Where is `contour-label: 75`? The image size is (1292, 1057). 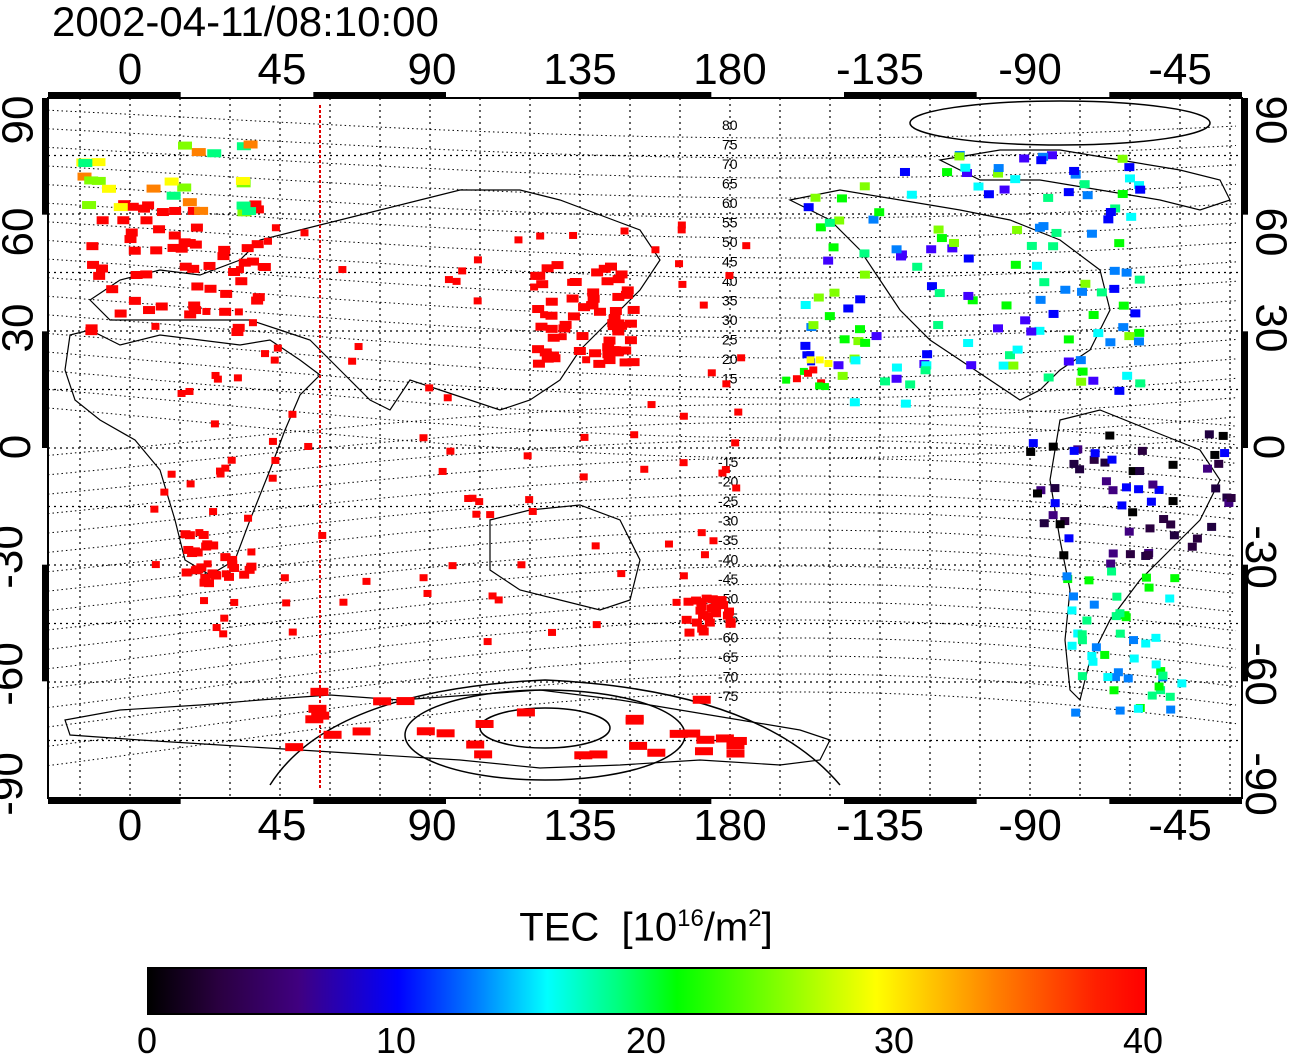
contour-label: 75 is located at coordinates (730, 145).